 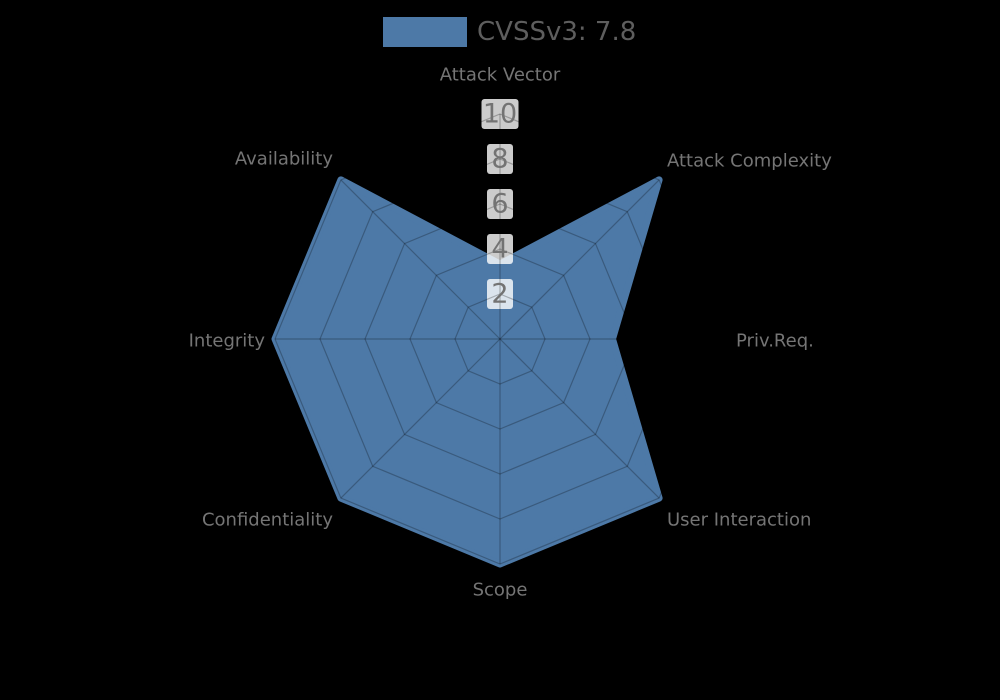 I want to click on axis-label-confidentiality: Confidentiality, so click(x=267, y=520).